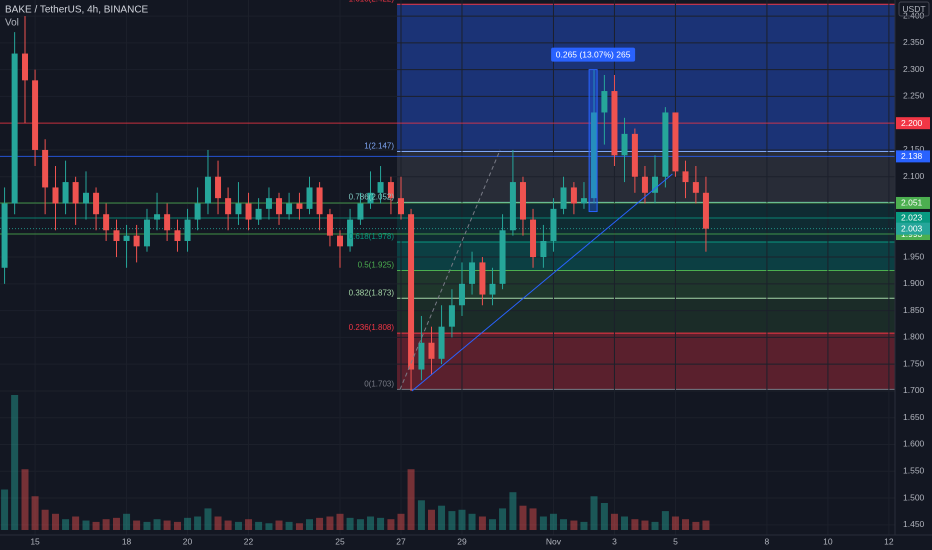 The image size is (932, 550). I want to click on x-tick-label: 3, so click(614, 541).